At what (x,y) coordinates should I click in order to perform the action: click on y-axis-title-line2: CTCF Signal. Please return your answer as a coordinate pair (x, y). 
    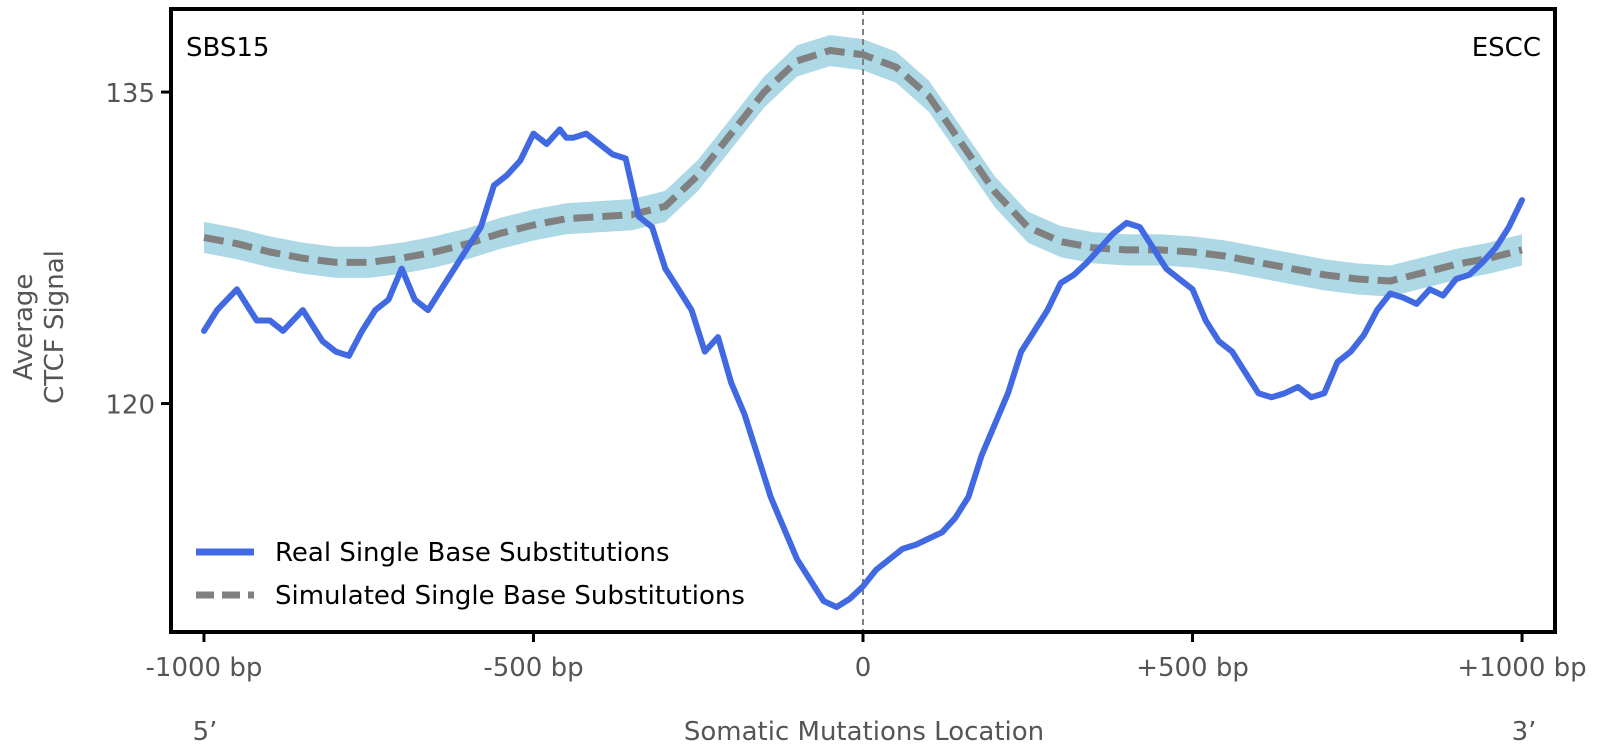
    Looking at the image, I should click on (55, 327).